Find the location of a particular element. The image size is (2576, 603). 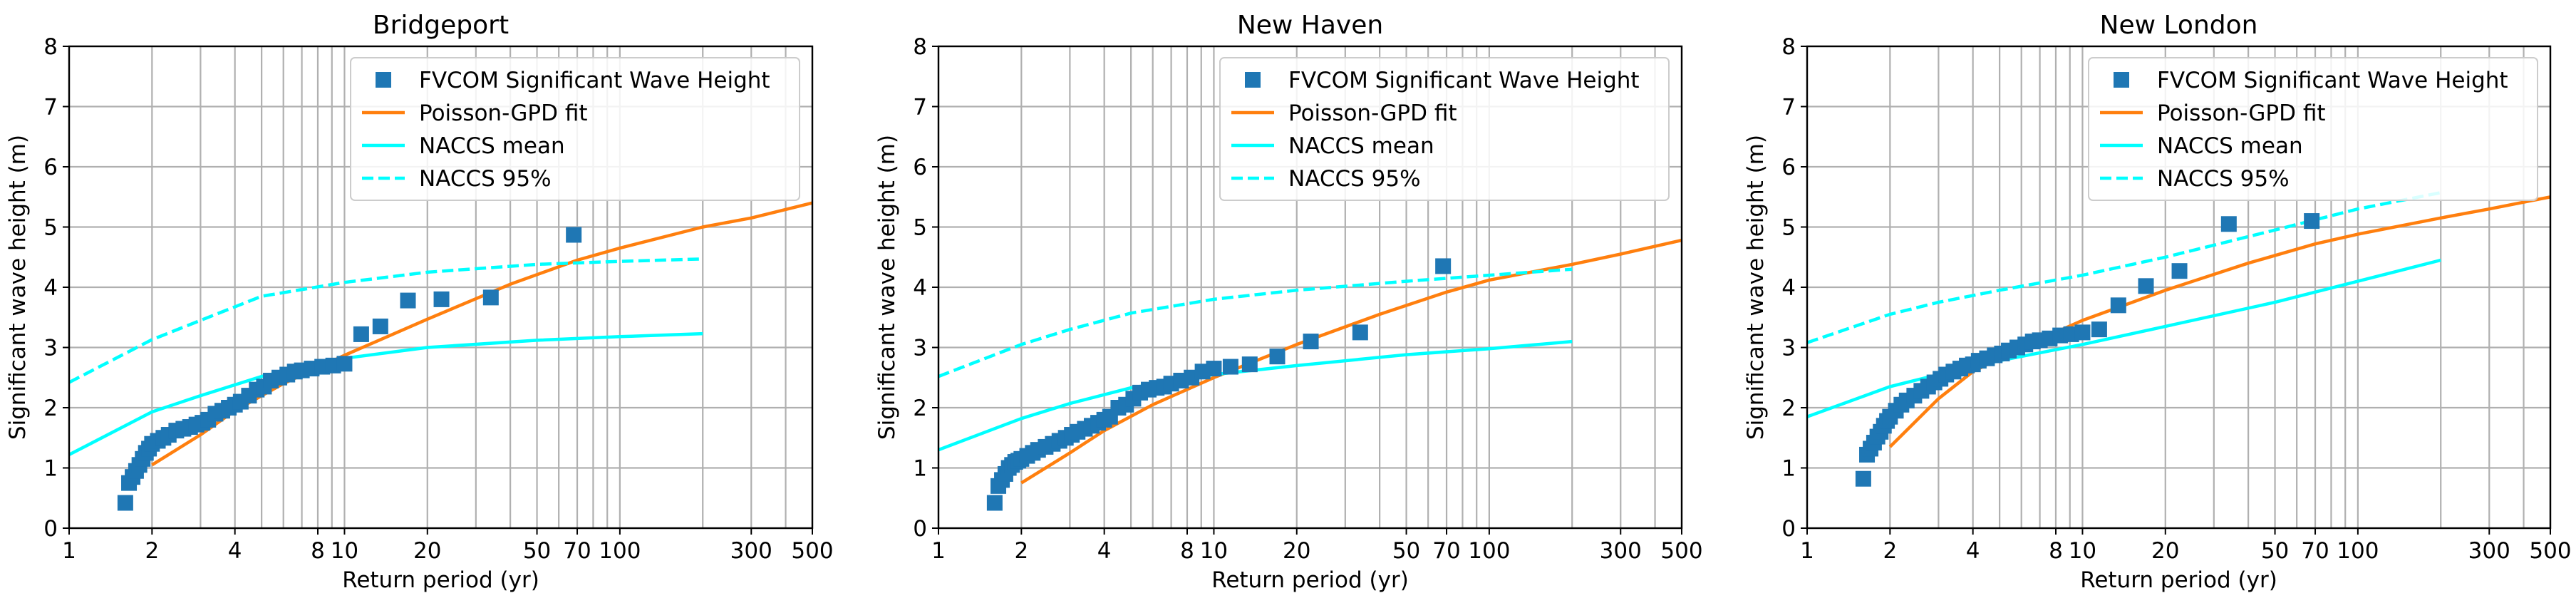

series-line-naccs-mean is located at coordinates (2124, 338).